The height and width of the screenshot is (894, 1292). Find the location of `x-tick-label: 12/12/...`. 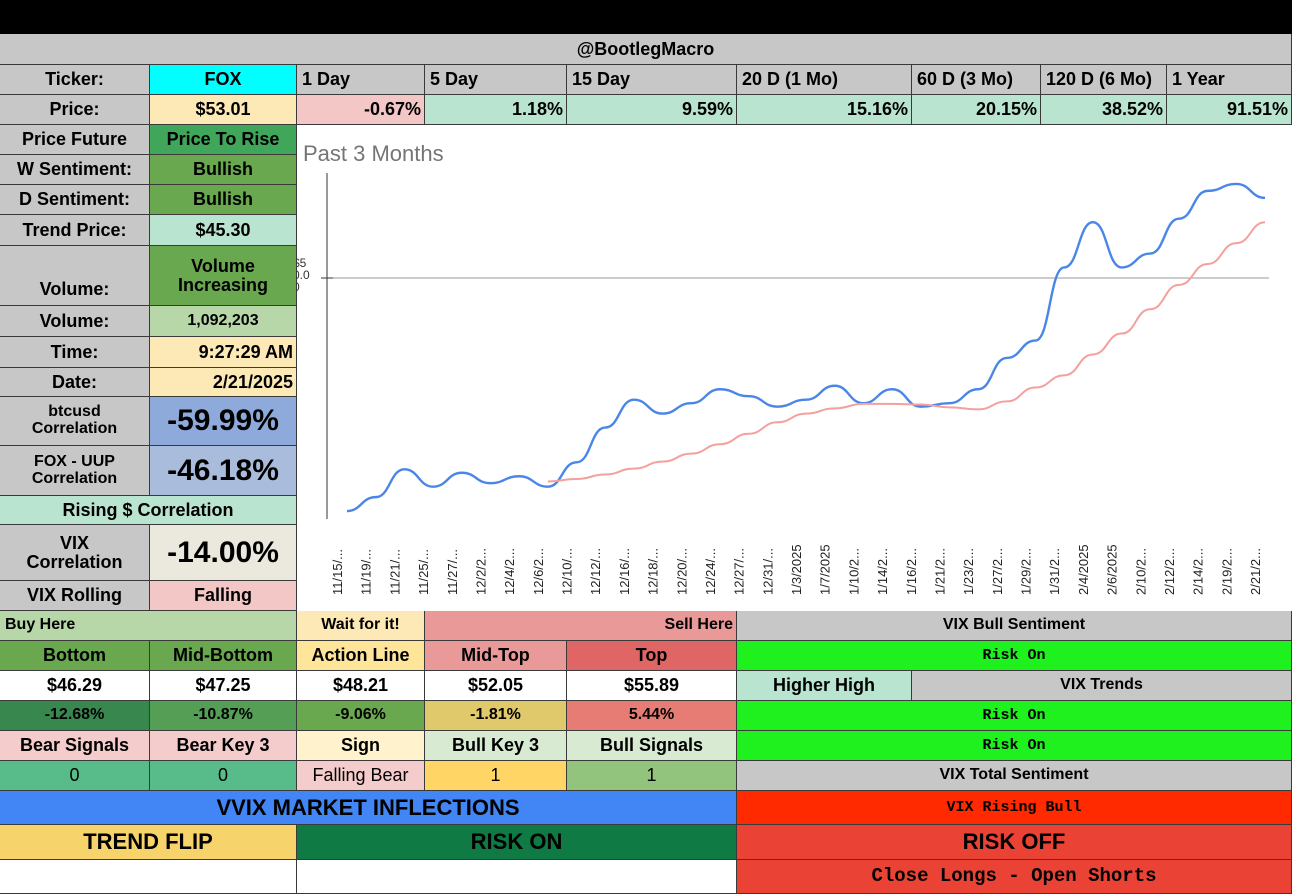

x-tick-label: 12/12/... is located at coordinates (595, 571).